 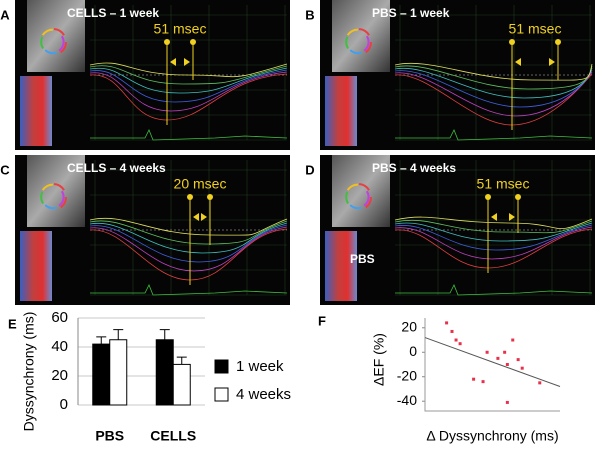 I want to click on y-tick-label: 0, so click(x=64, y=404).